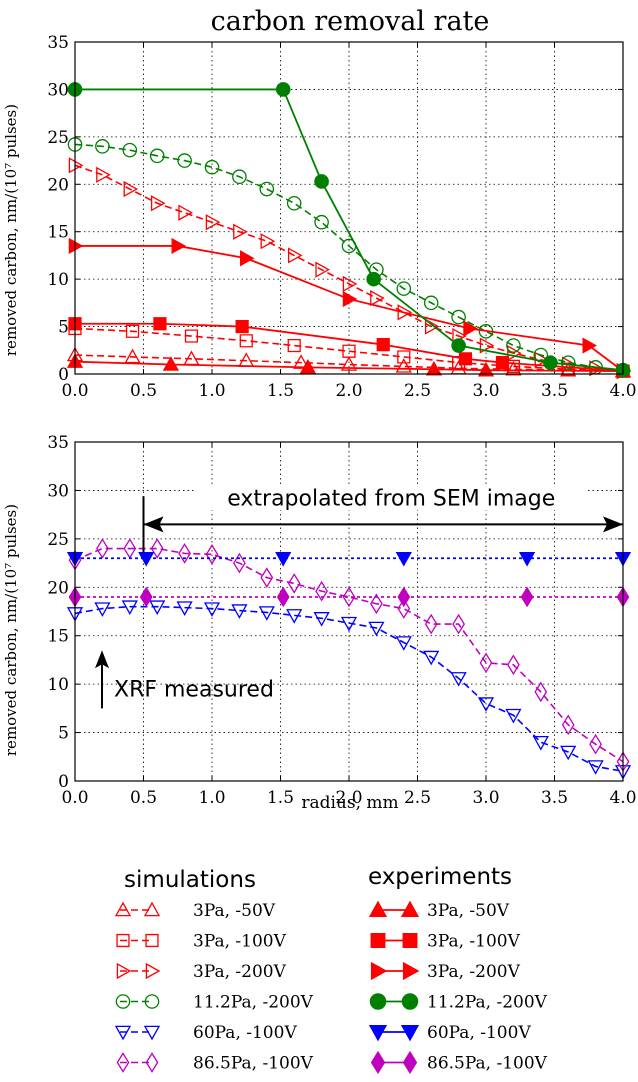 The height and width of the screenshot is (1082, 638). What do you see at coordinates (487, 1064) in the screenshot?
I see `legend-exp-label: 86.5Pa, -100V` at bounding box center [487, 1064].